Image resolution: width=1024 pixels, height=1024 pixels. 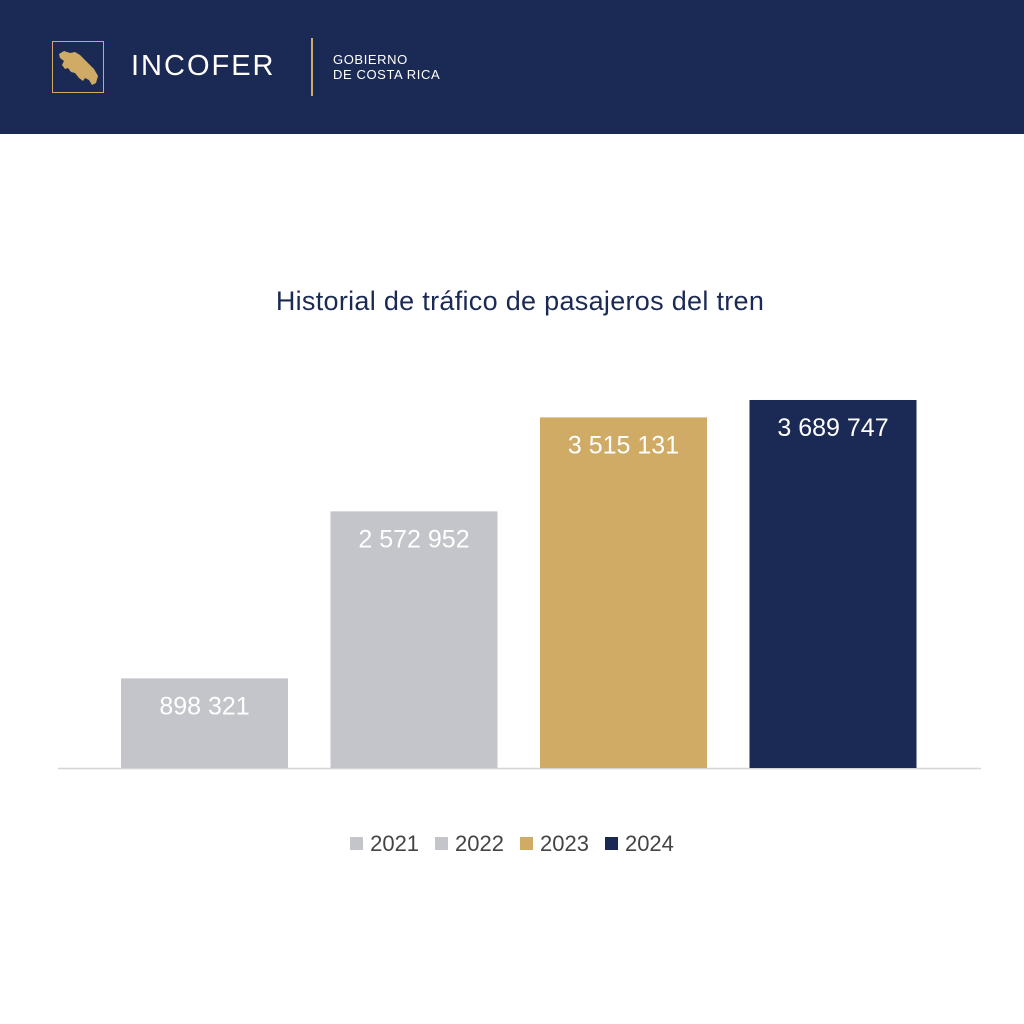 What do you see at coordinates (512, 67) in the screenshot?
I see `header-bar: INCOFER GOBIERNO DE COSTA RICA` at bounding box center [512, 67].